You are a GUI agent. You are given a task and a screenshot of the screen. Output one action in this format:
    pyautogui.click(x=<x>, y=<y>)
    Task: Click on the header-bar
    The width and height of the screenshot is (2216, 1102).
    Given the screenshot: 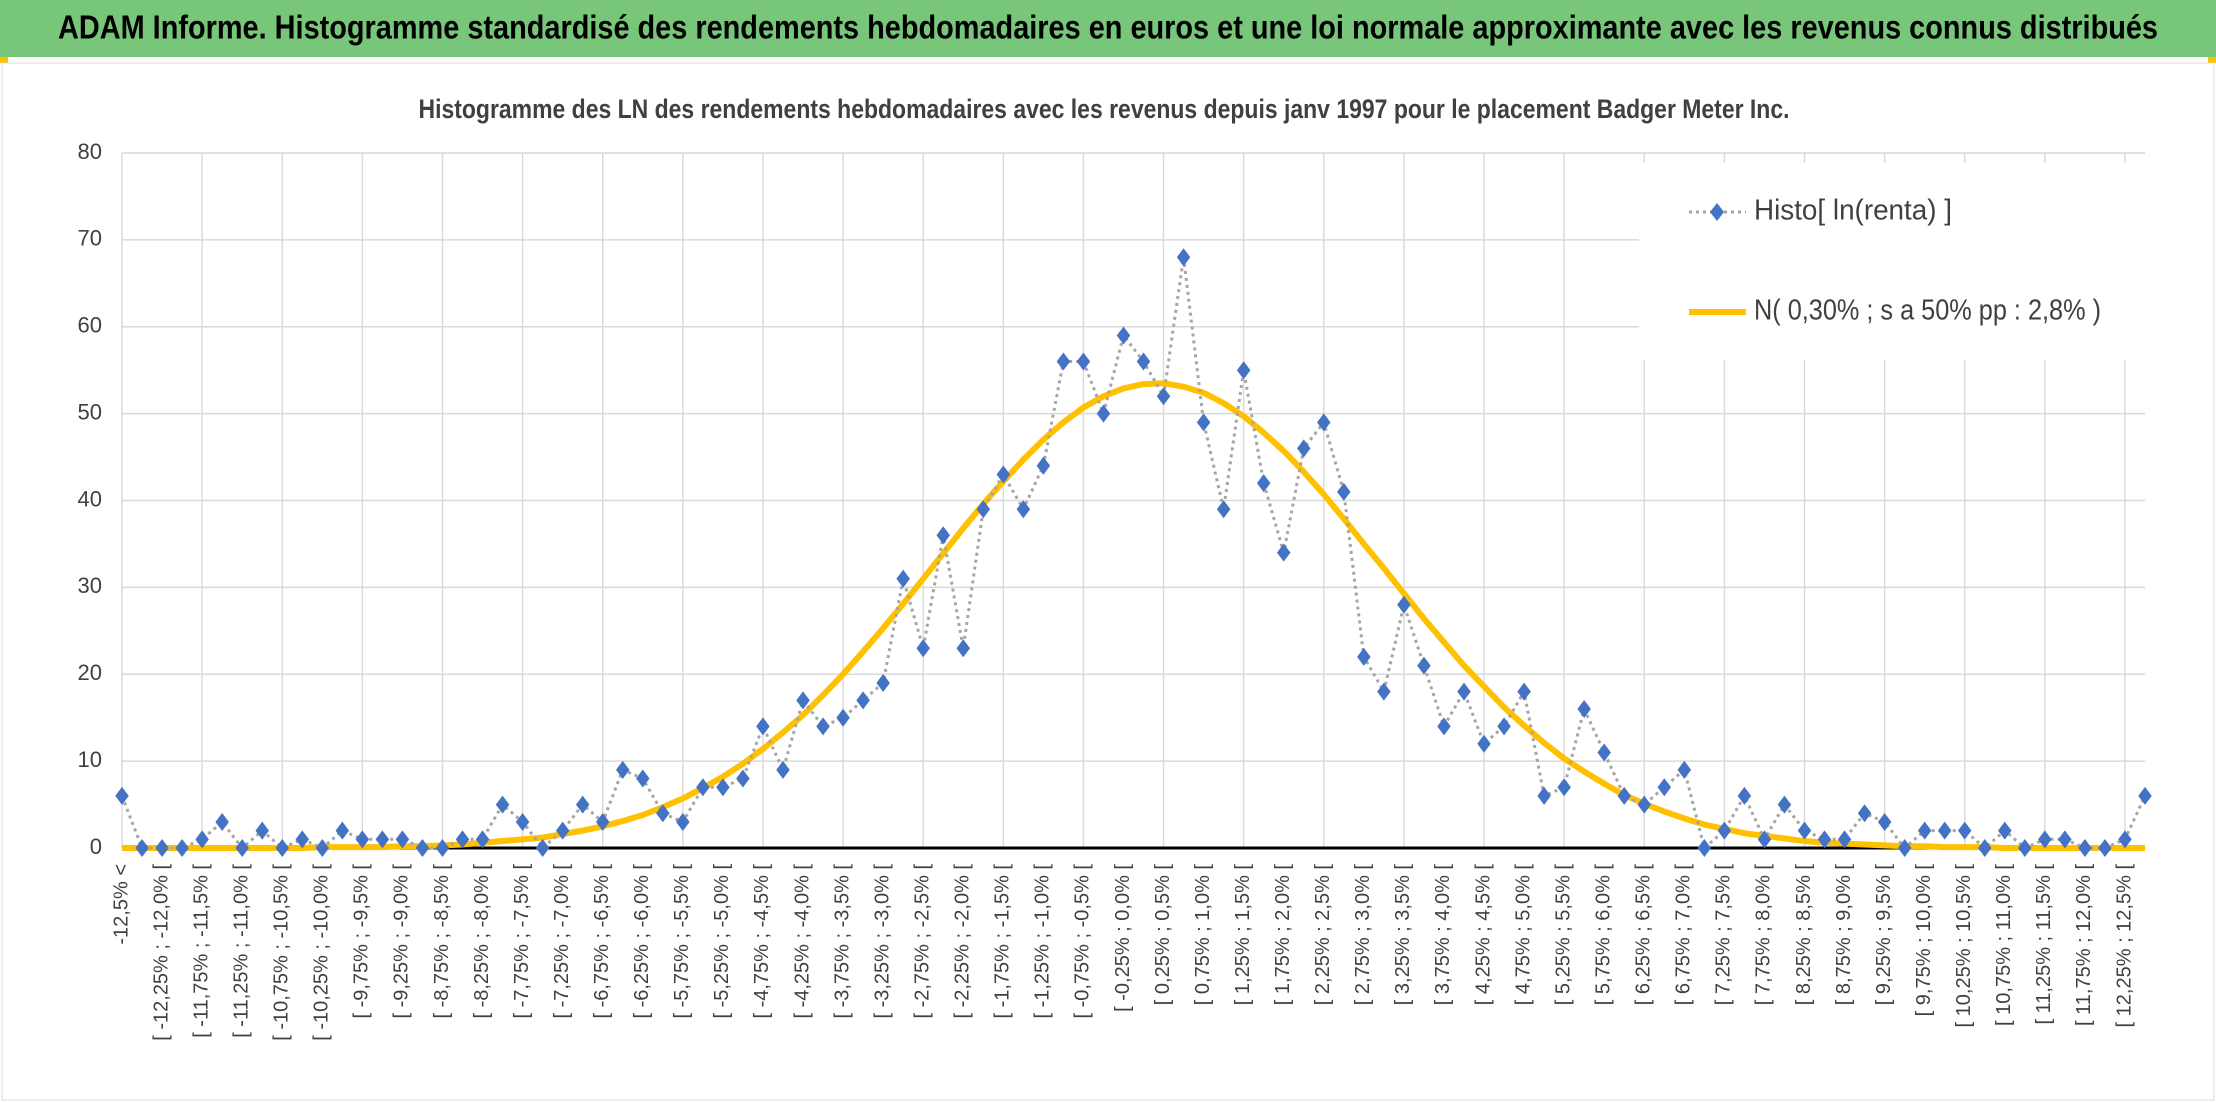 What is the action you would take?
    pyautogui.click(x=1108, y=28)
    